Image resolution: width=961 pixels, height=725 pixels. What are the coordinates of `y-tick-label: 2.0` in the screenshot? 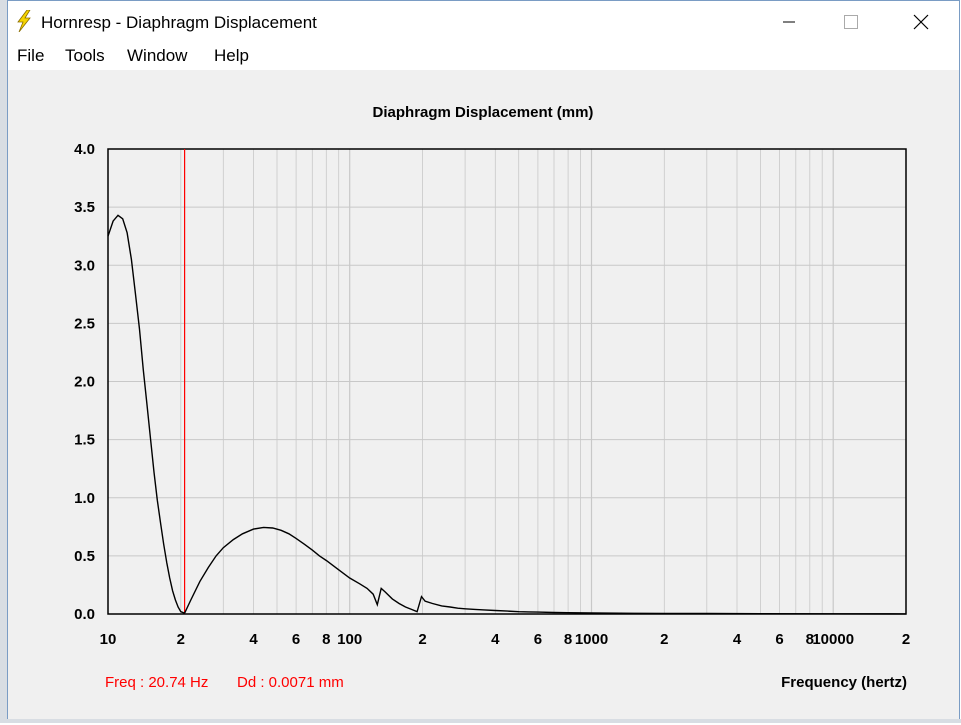 It's located at (84, 382).